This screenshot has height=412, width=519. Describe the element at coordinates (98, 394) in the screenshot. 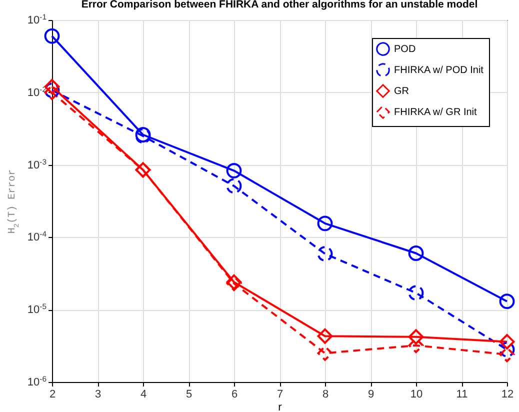

I see `x-tick-label: 3` at that location.